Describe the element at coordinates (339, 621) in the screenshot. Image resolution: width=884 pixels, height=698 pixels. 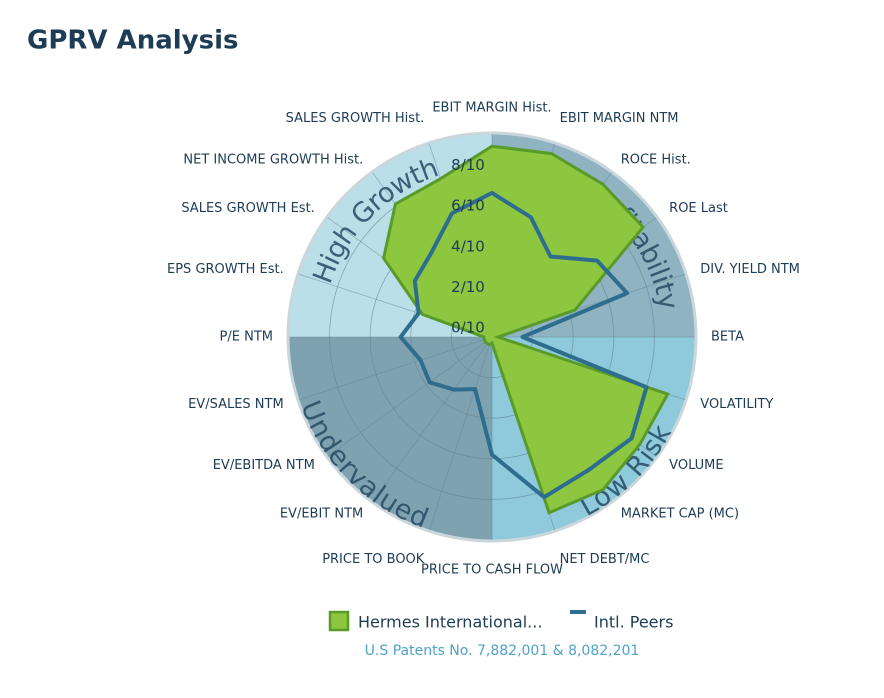
I see `legend-swatch` at that location.